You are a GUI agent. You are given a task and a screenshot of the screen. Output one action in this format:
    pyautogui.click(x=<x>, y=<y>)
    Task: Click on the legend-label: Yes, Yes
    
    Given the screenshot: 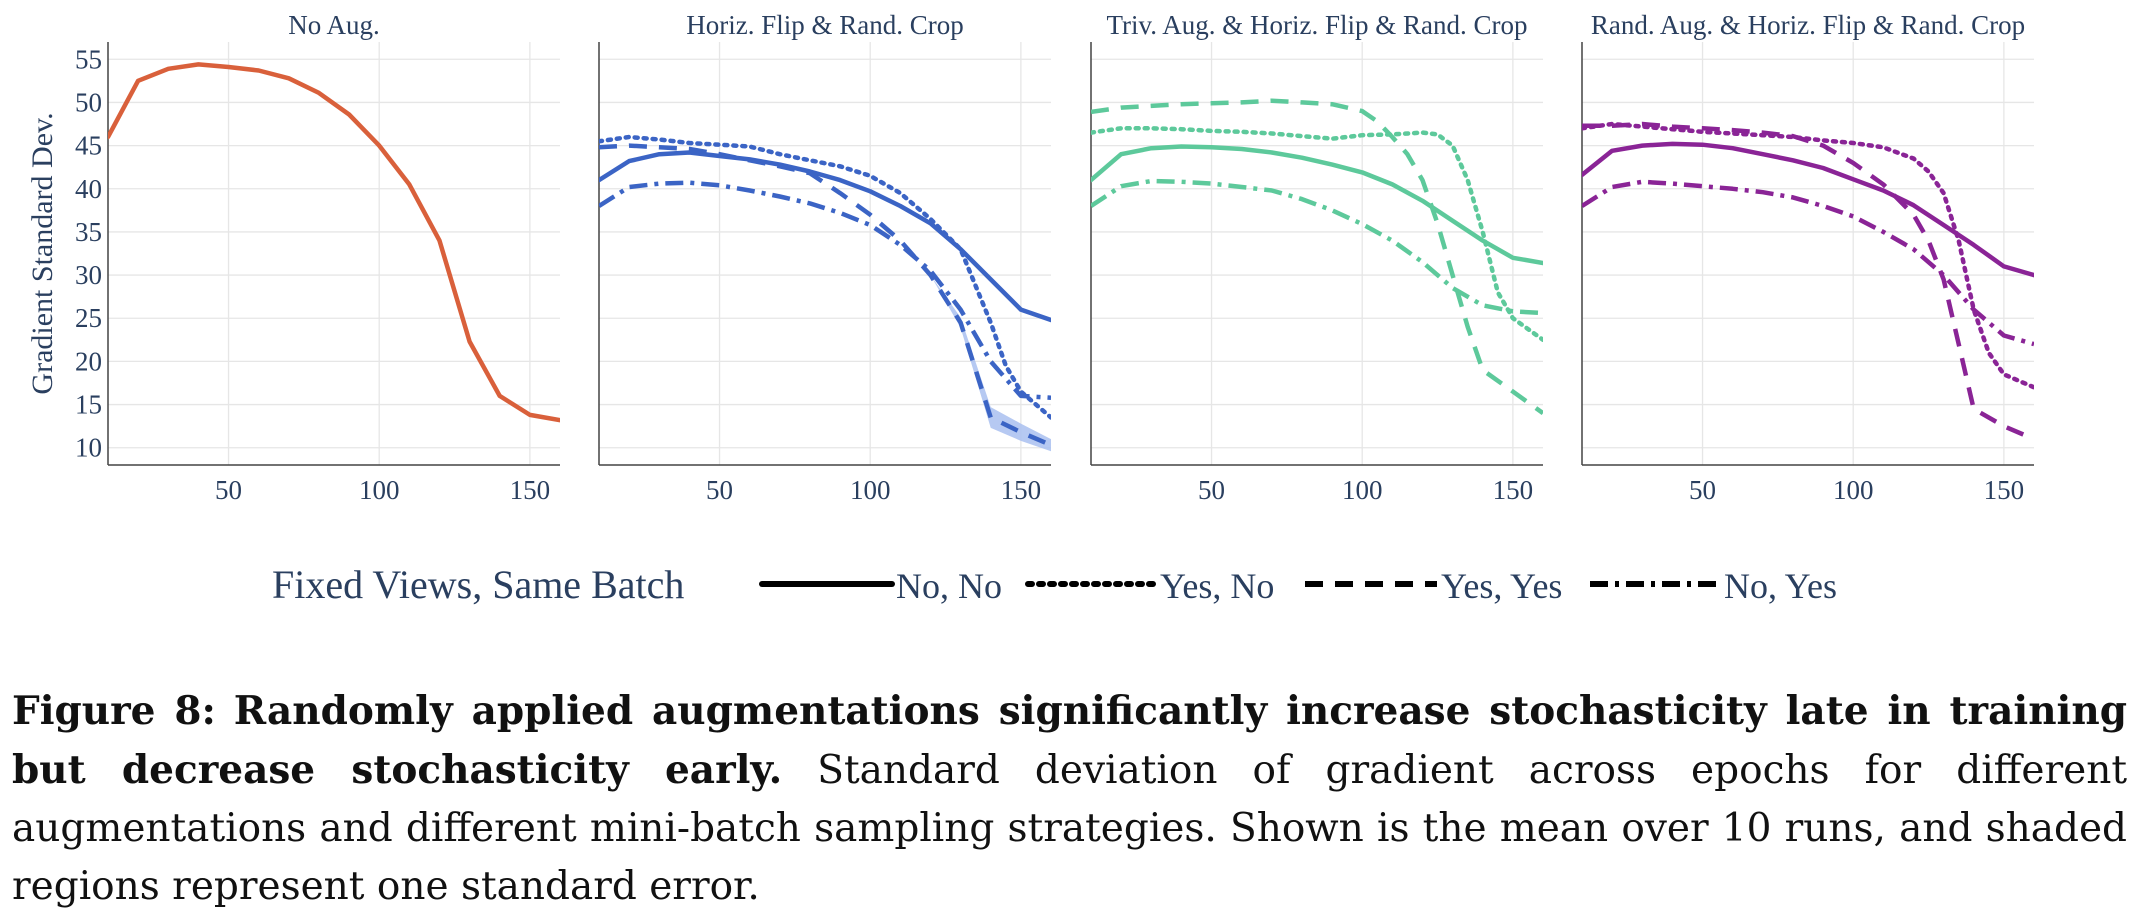 What is the action you would take?
    pyautogui.click(x=1501, y=586)
    